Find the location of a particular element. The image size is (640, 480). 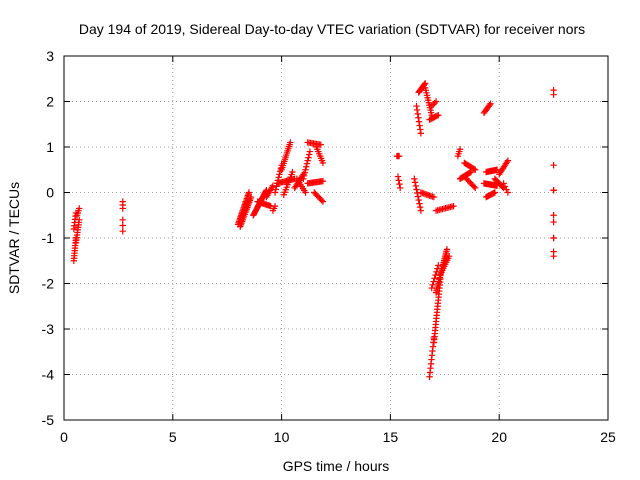

y-tick-label: -2 is located at coordinates (48, 284).